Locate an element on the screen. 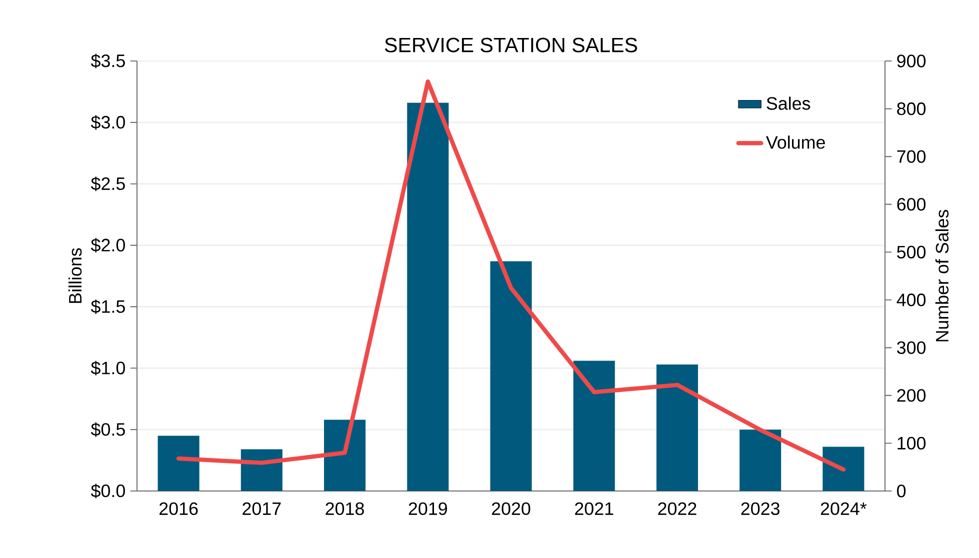 Image resolution: width=979 pixels, height=558 pixels. y2-axis-title: Number of Sales is located at coordinates (942, 276).